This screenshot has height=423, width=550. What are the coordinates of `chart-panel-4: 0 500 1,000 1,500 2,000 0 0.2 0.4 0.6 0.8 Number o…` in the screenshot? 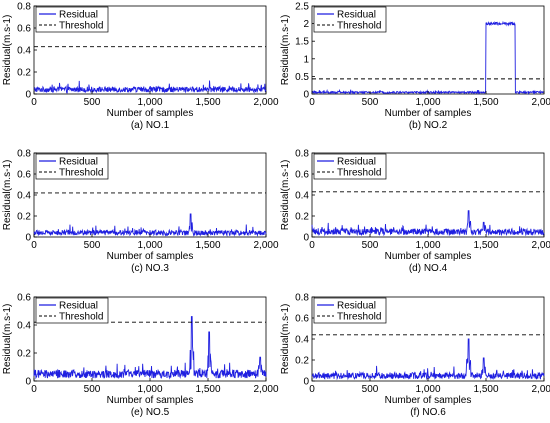 It's located at (415, 212).